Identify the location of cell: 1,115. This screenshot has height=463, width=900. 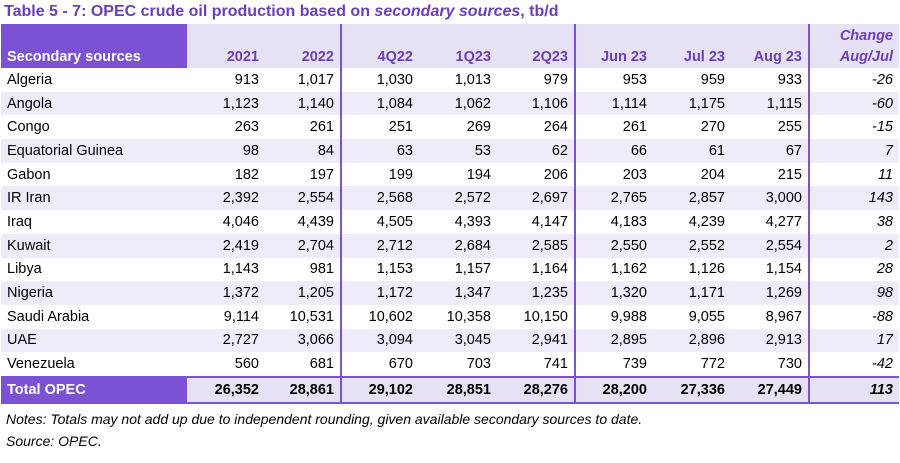
(770, 103).